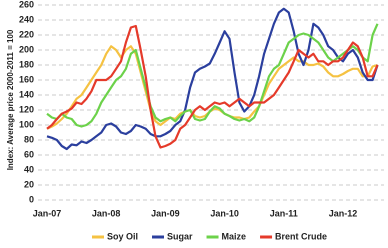 The width and height of the screenshot is (388, 248). Describe the element at coordinates (122, 236) in the screenshot. I see `legend-label: Soy Oil` at that location.